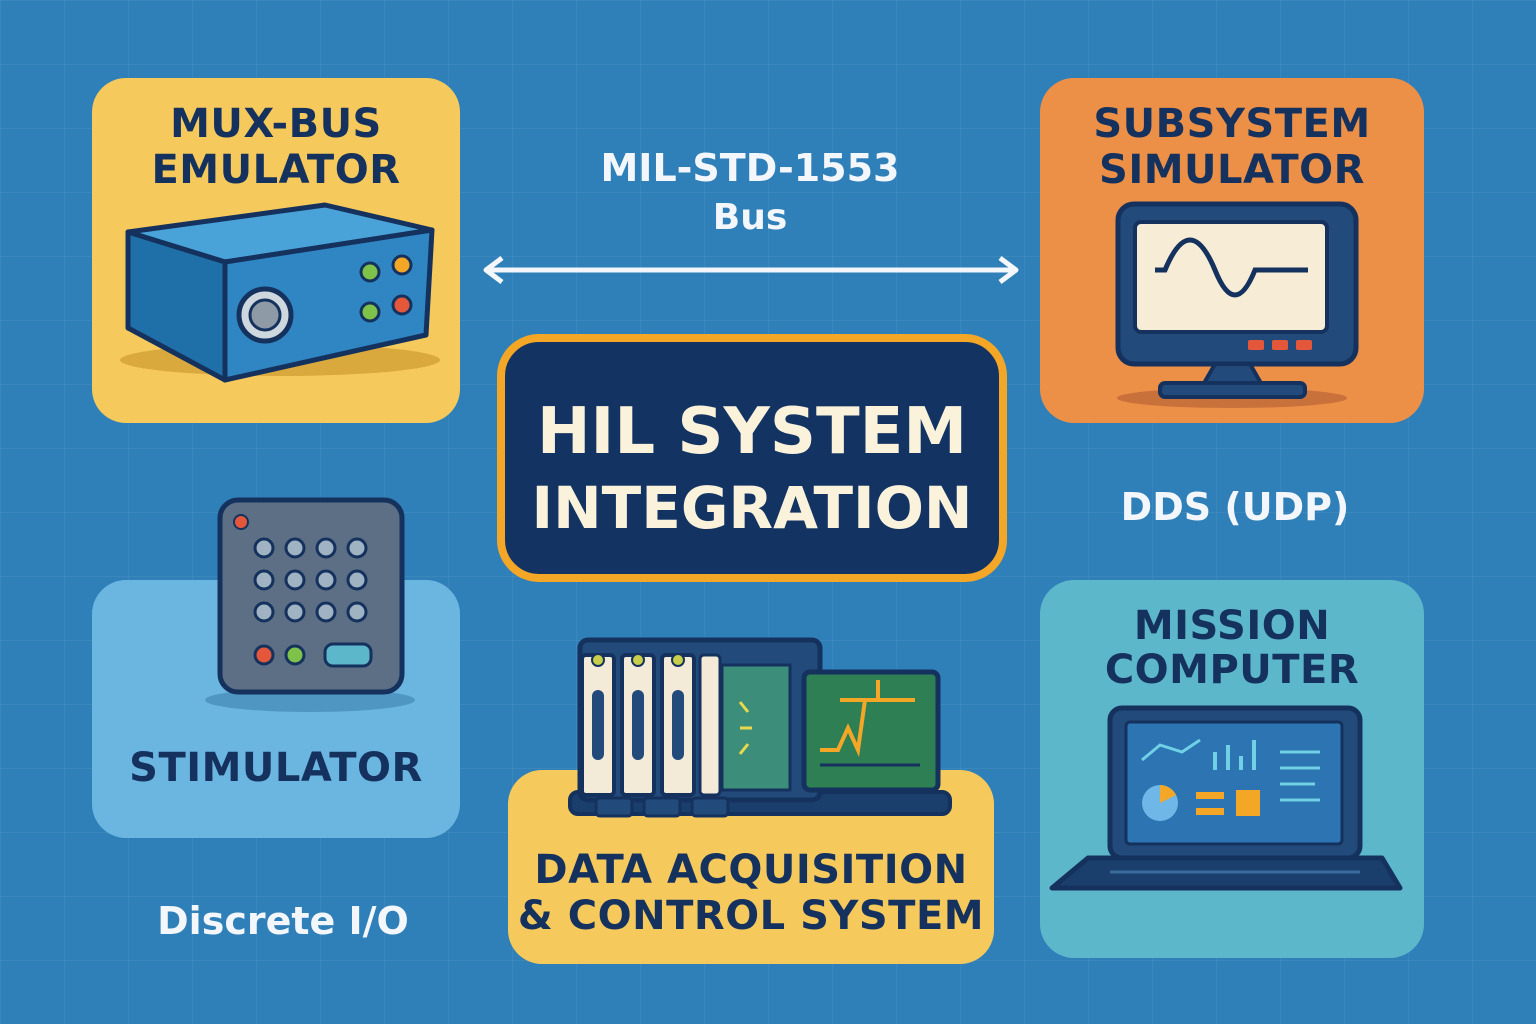  What do you see at coordinates (1232, 250) in the screenshot?
I see `subsystem-simulator-card: SUBSYSTEM SIMULATOR` at bounding box center [1232, 250].